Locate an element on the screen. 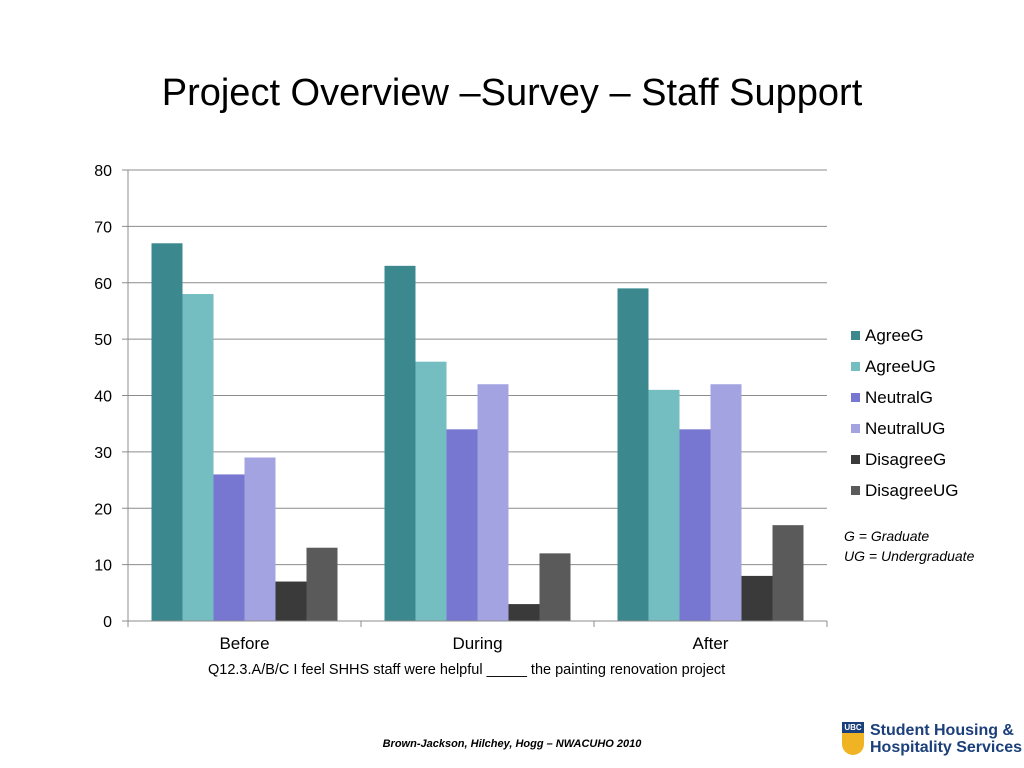  seal-text: UBC is located at coordinates (853, 727).